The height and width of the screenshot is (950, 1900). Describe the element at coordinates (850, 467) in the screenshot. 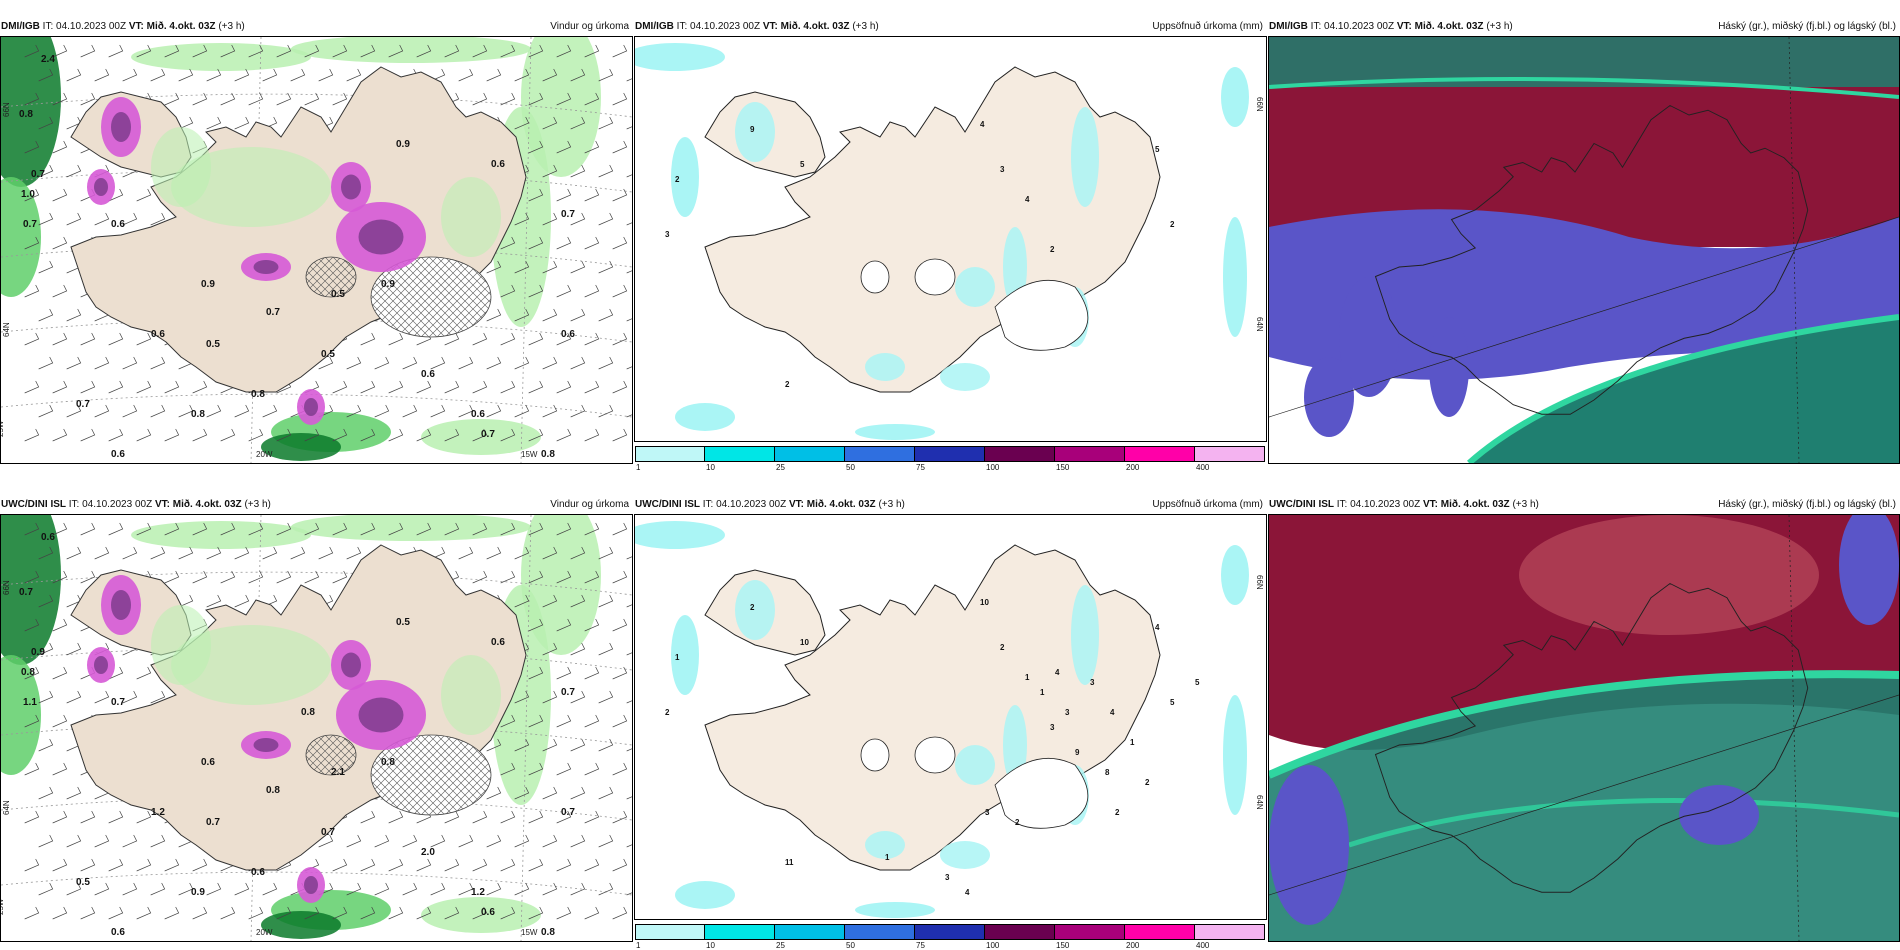

I see `colorbar-tick-label: 50` at that location.